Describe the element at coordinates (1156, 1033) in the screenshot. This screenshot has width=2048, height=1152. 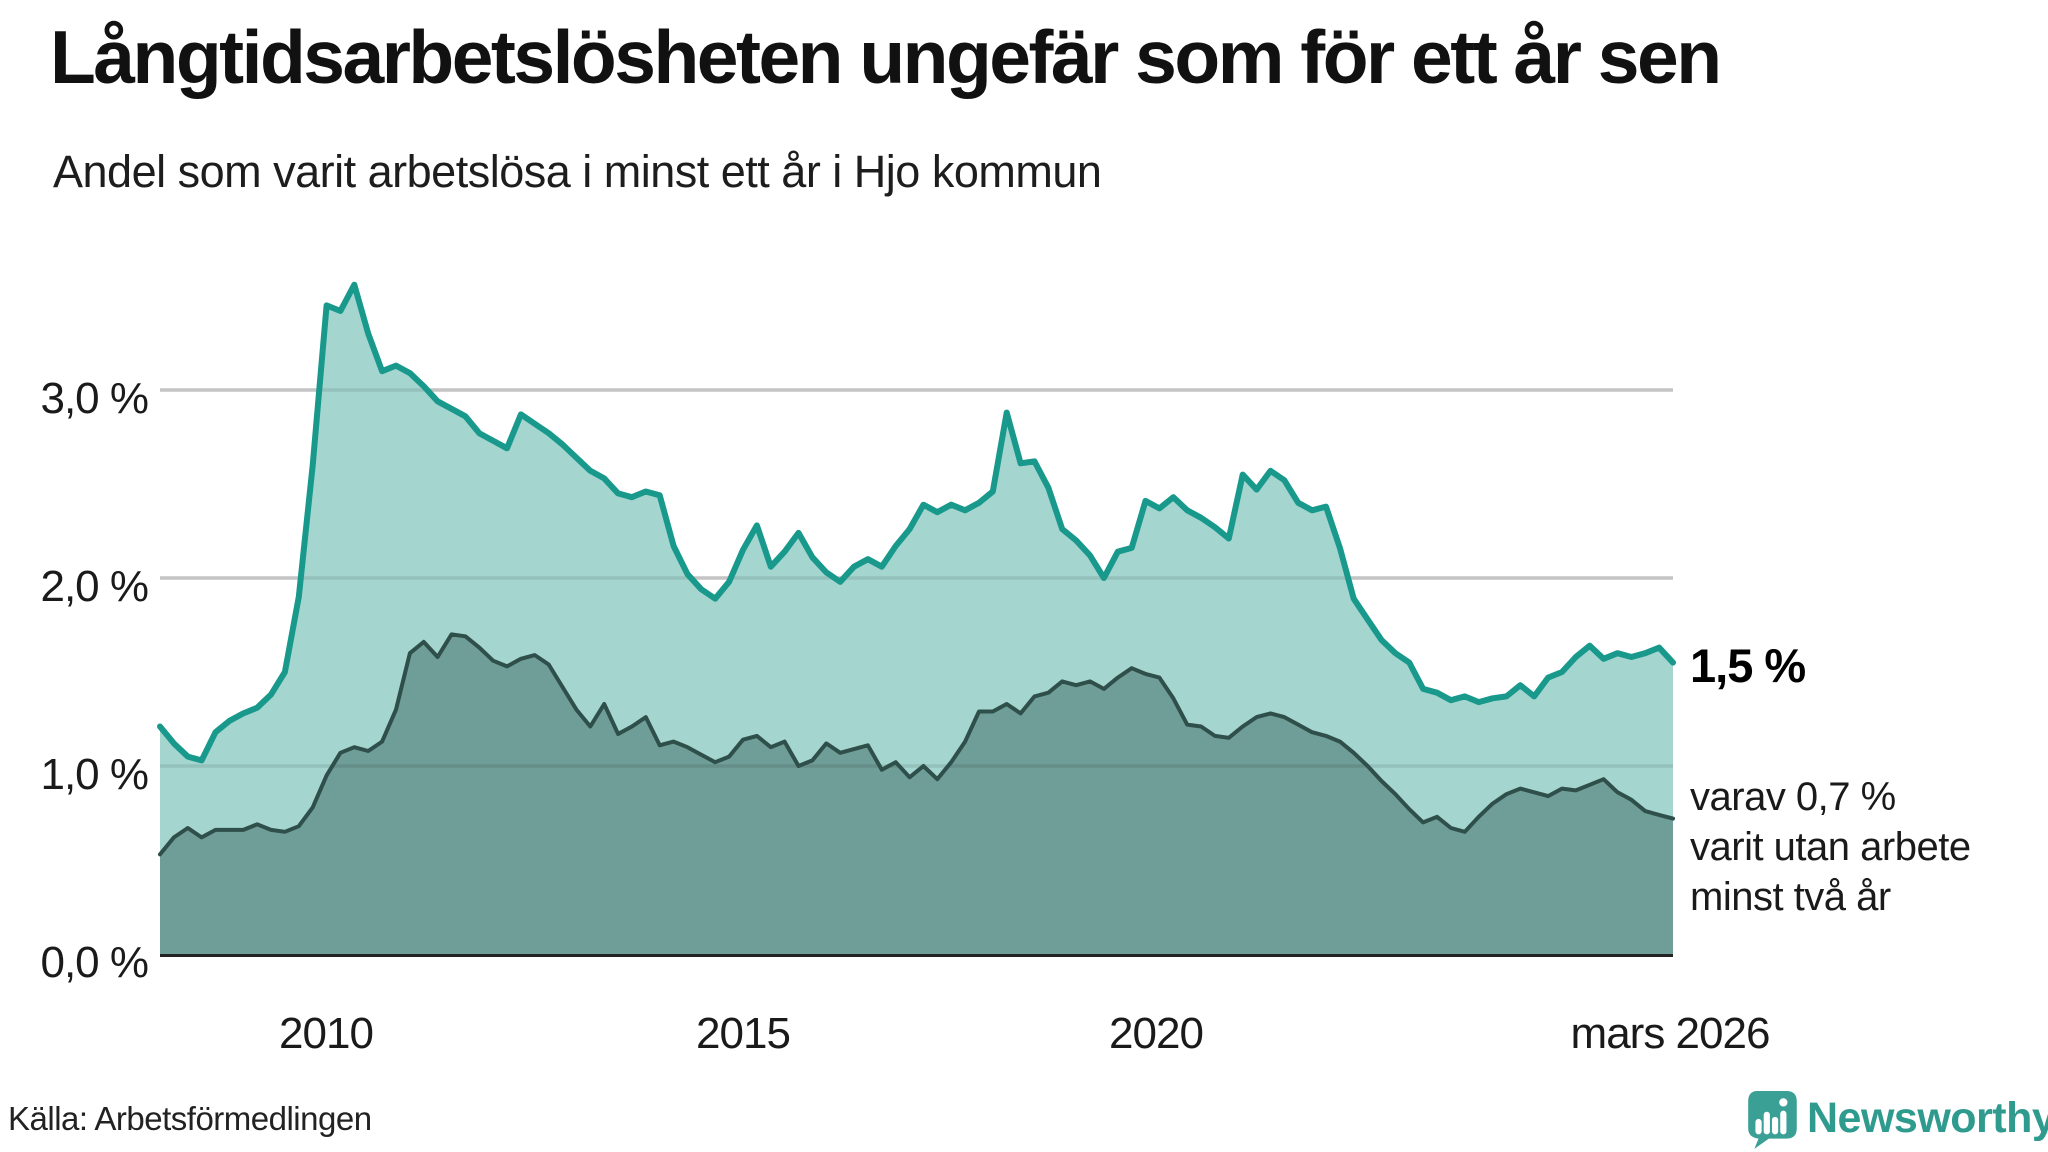
I see `x-axis-label-2020: 2020` at that location.